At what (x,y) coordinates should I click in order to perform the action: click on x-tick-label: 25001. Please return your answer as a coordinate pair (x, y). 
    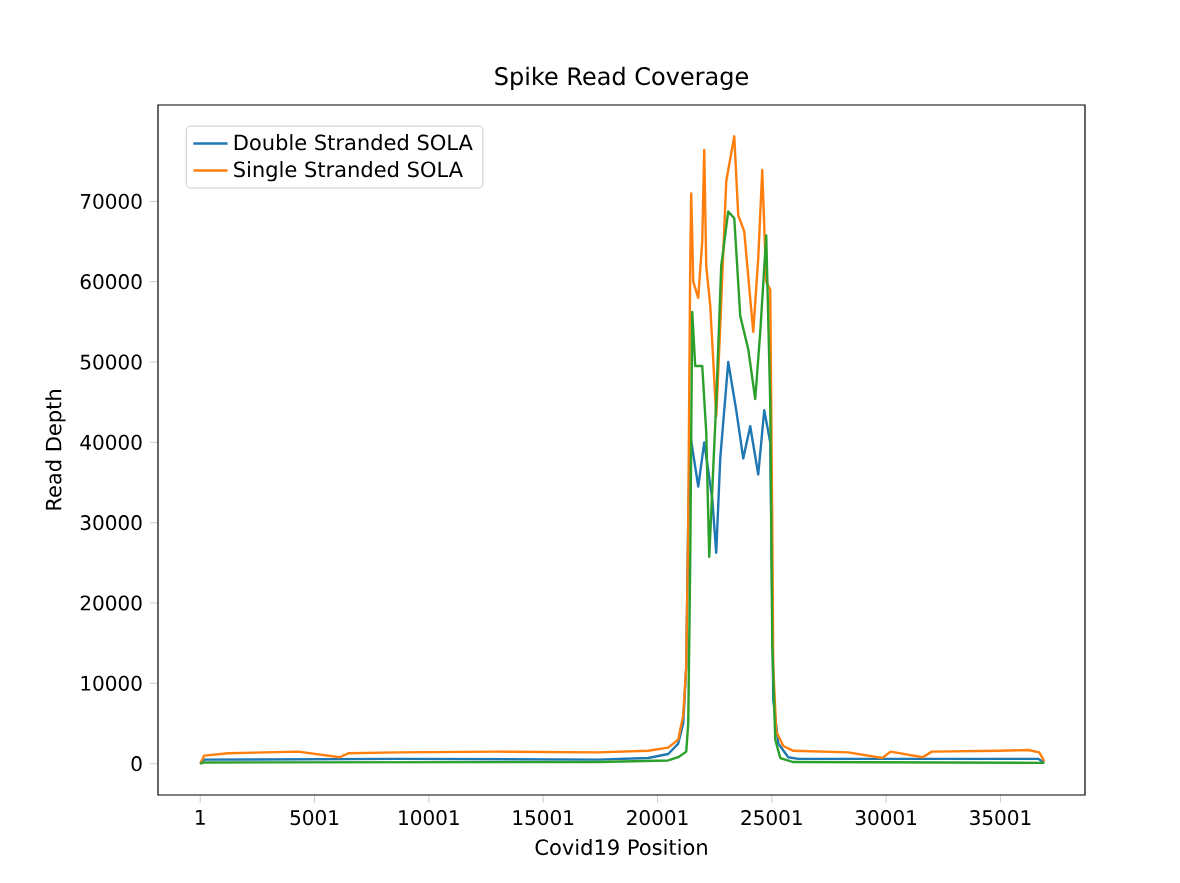
    Looking at the image, I should click on (771, 818).